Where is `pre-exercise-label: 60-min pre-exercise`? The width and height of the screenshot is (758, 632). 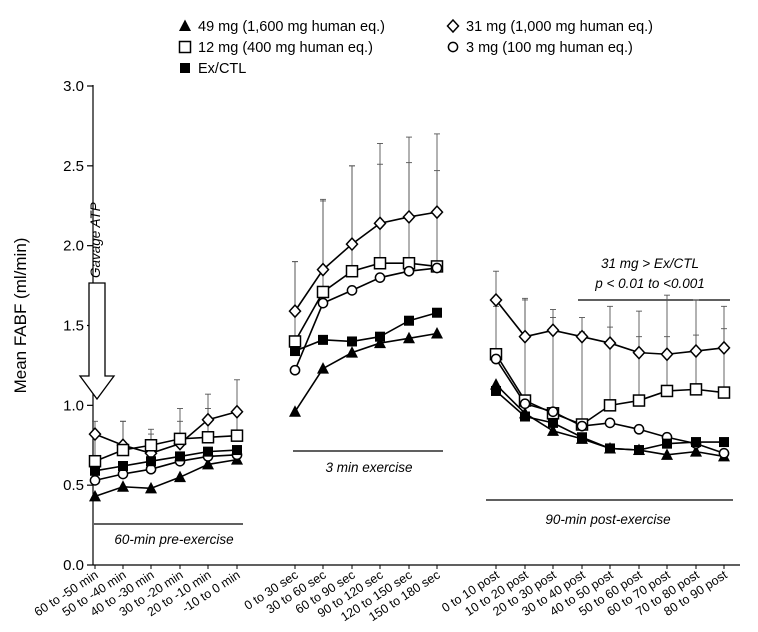 pre-exercise-label: 60-min pre-exercise is located at coordinates (173, 539).